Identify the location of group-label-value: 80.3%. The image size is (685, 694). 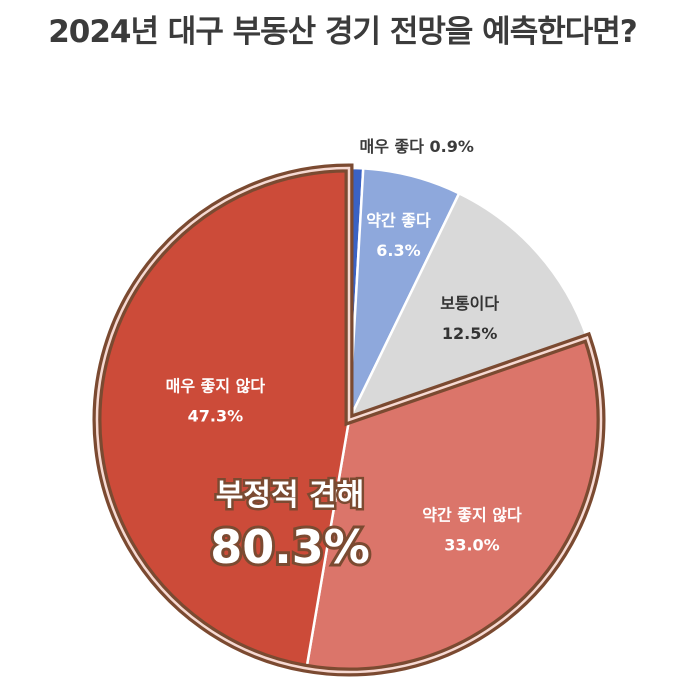
(290, 547).